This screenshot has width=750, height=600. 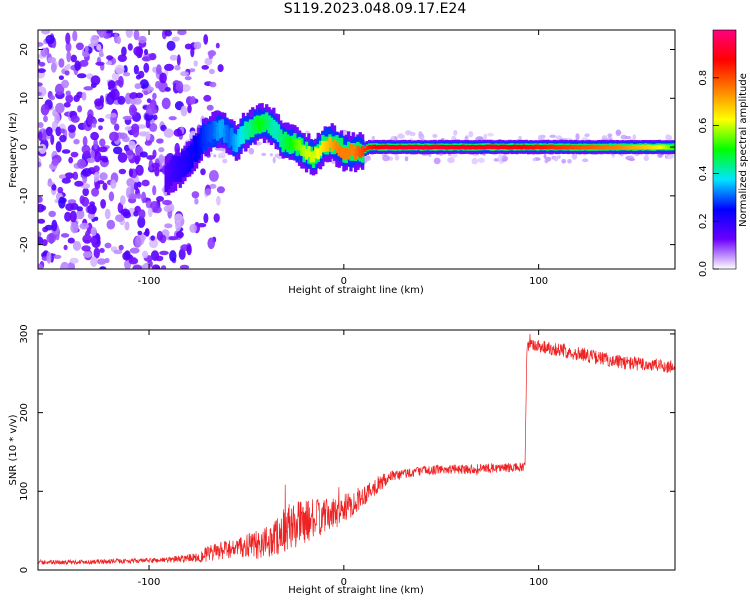 I want to click on heatmap-x-tick-label: 100, so click(x=538, y=281).